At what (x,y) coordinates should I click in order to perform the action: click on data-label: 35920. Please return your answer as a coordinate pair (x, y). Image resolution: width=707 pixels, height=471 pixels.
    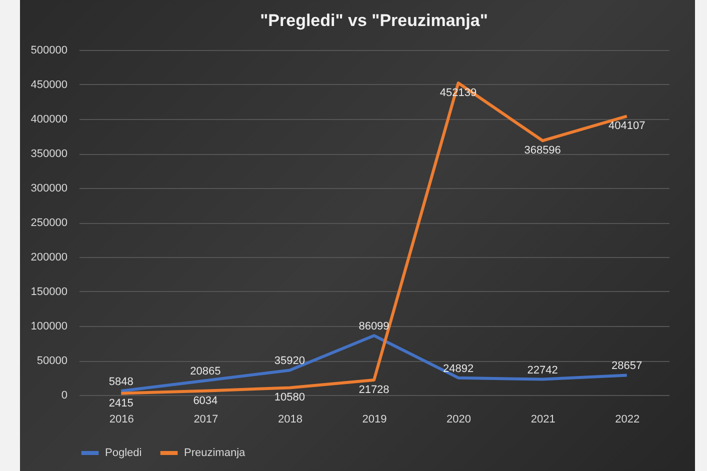
    Looking at the image, I should click on (290, 361).